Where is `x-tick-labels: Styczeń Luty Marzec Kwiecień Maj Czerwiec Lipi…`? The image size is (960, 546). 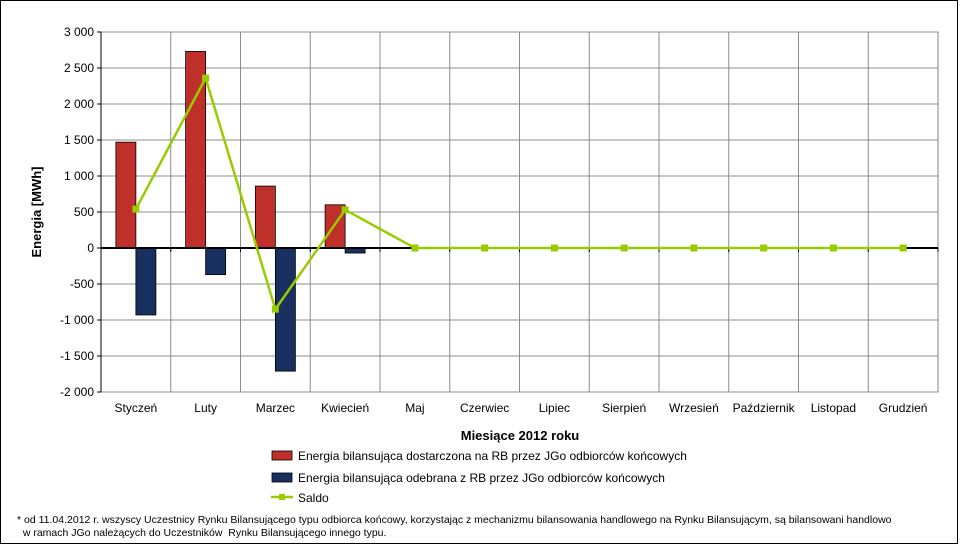 x-tick-labels: Styczeń Luty Marzec Kwiecień Maj Czerwiec Lipi… is located at coordinates (521, 408).